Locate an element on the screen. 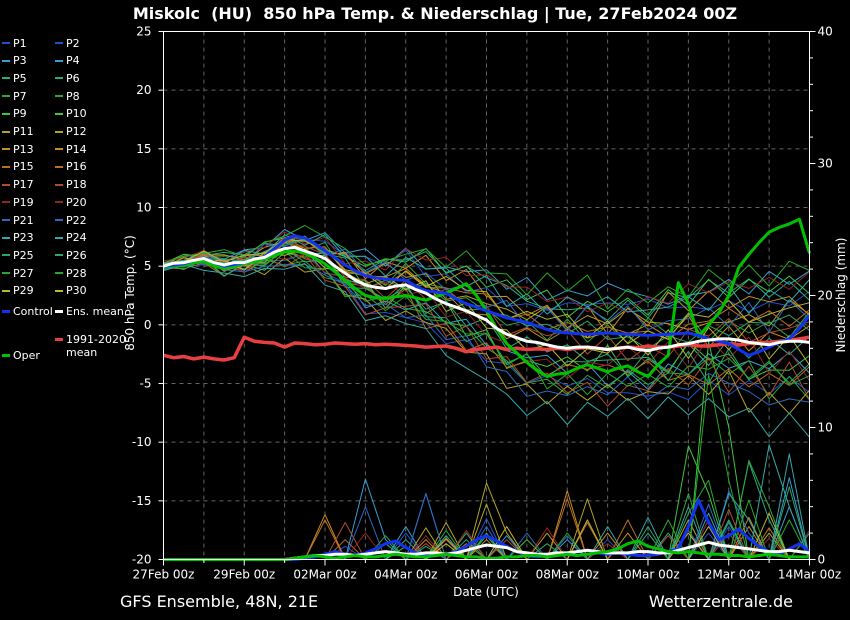 Image resolution: width=850 pixels, height=620 pixels. legend-label: P9 is located at coordinates (20, 114).